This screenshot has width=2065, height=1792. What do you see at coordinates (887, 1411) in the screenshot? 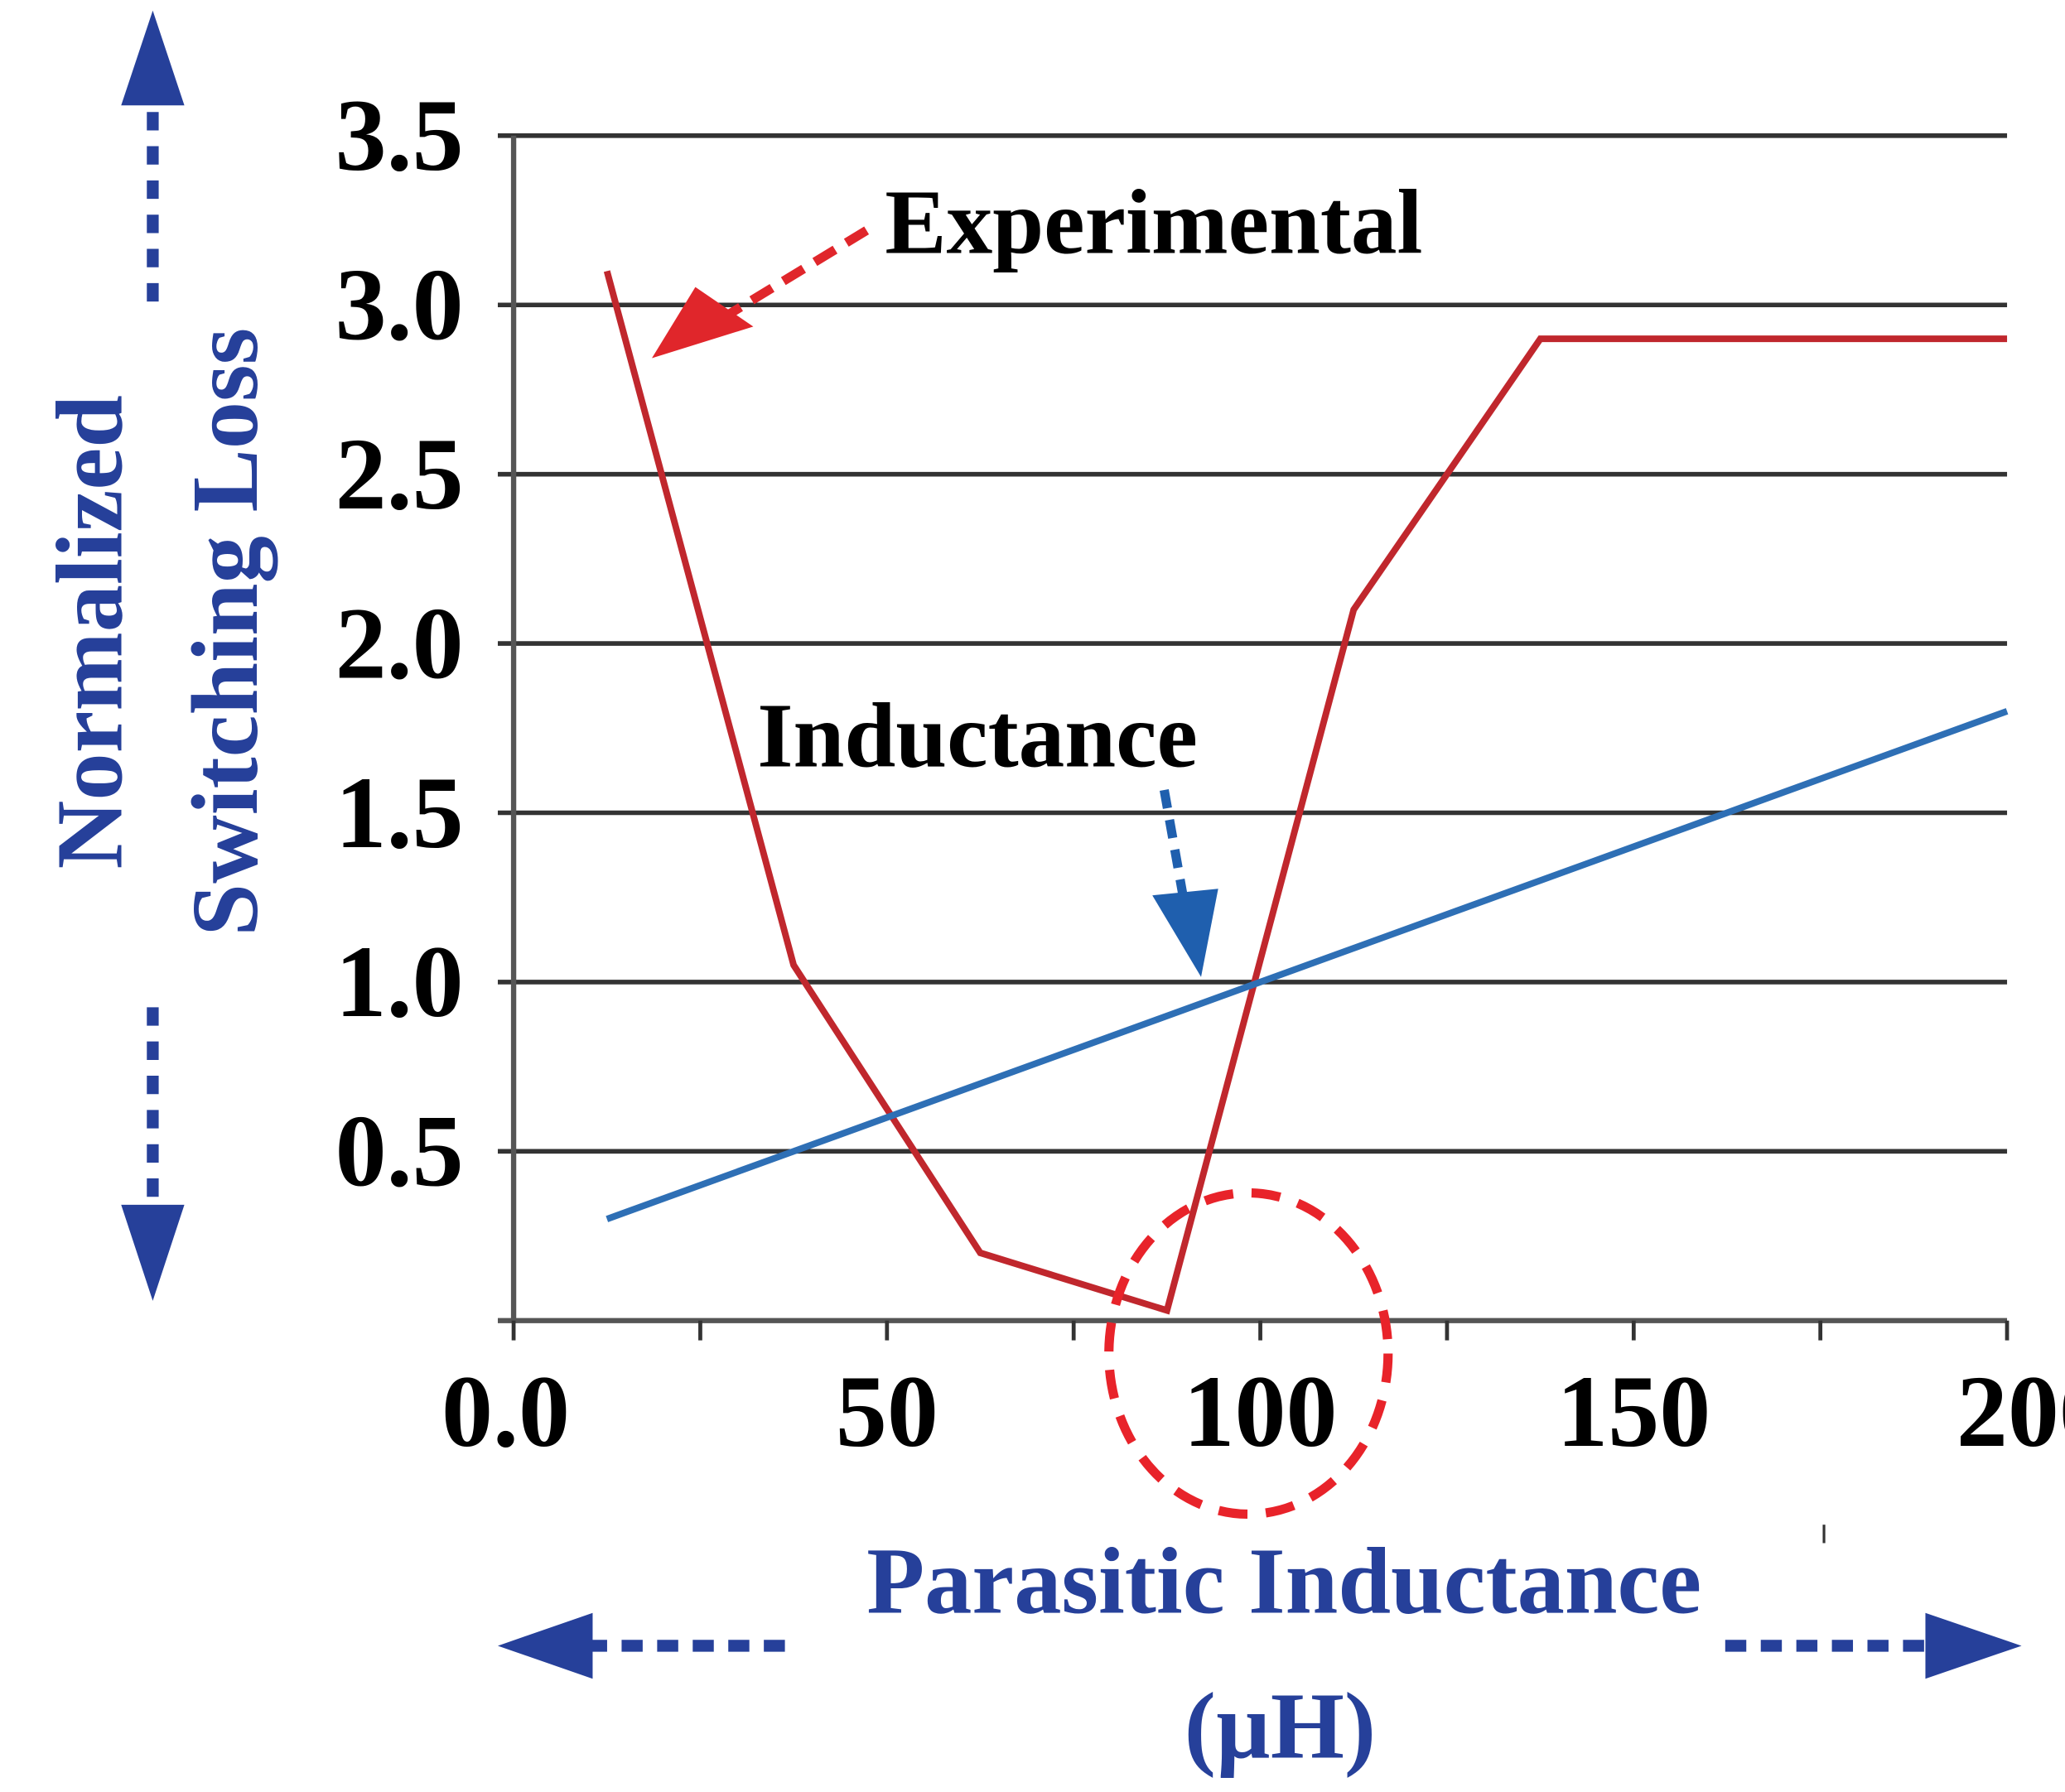
I see `x-tick-label: 50` at bounding box center [887, 1411].